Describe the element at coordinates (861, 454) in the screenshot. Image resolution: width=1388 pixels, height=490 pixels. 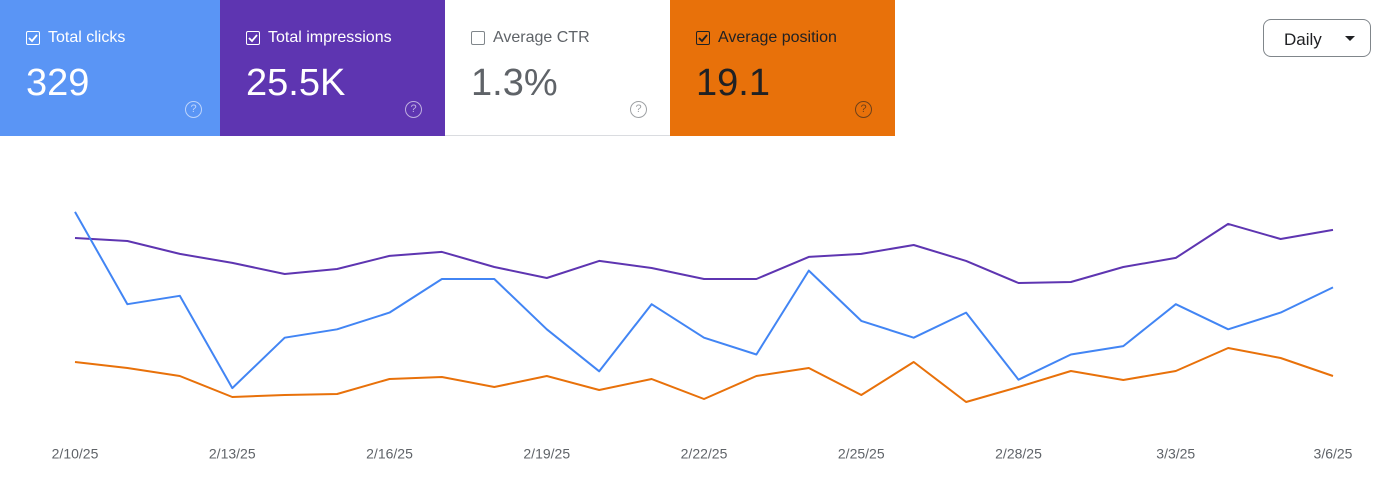
I see `x-tick-label: 2/25/25` at that location.